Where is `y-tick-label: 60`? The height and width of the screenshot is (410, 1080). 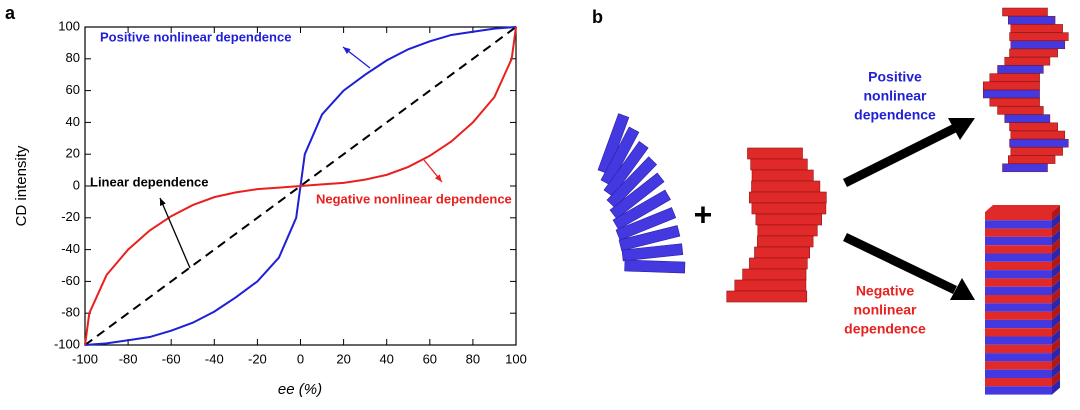
y-tick-label: 60 is located at coordinates (73, 89).